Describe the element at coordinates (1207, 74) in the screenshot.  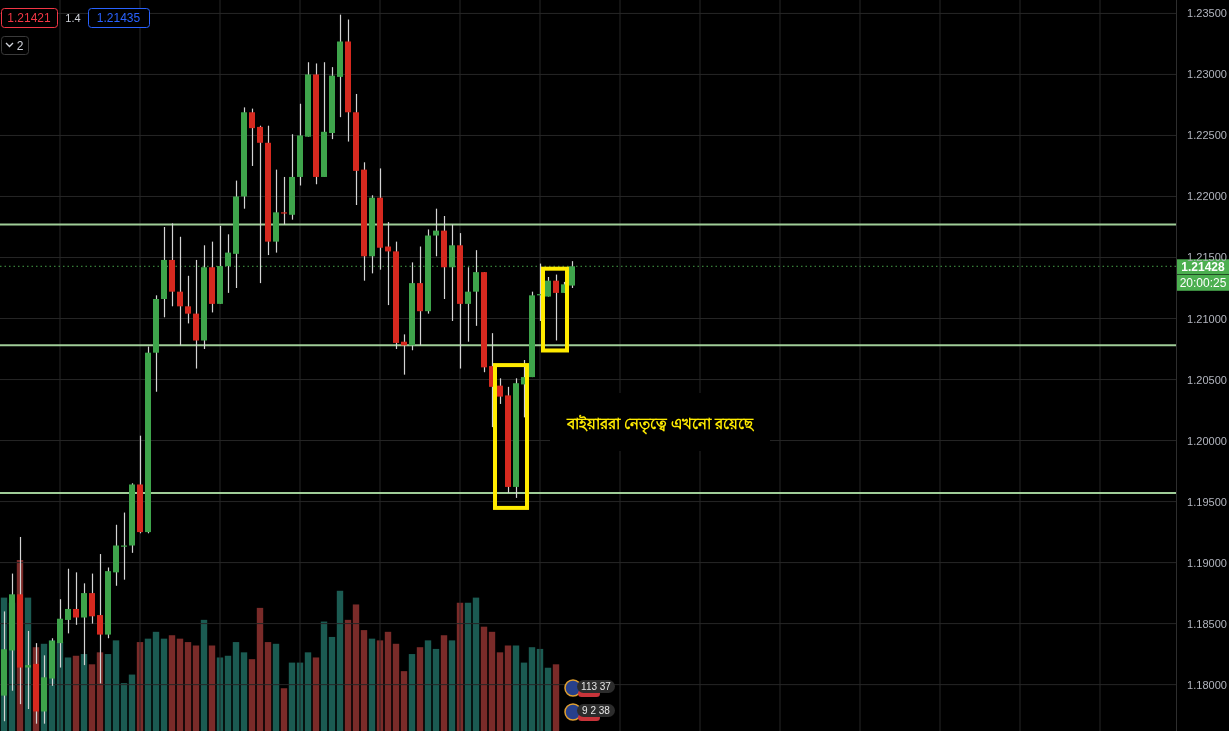
I see `y-tick-label: 1.23000` at that location.